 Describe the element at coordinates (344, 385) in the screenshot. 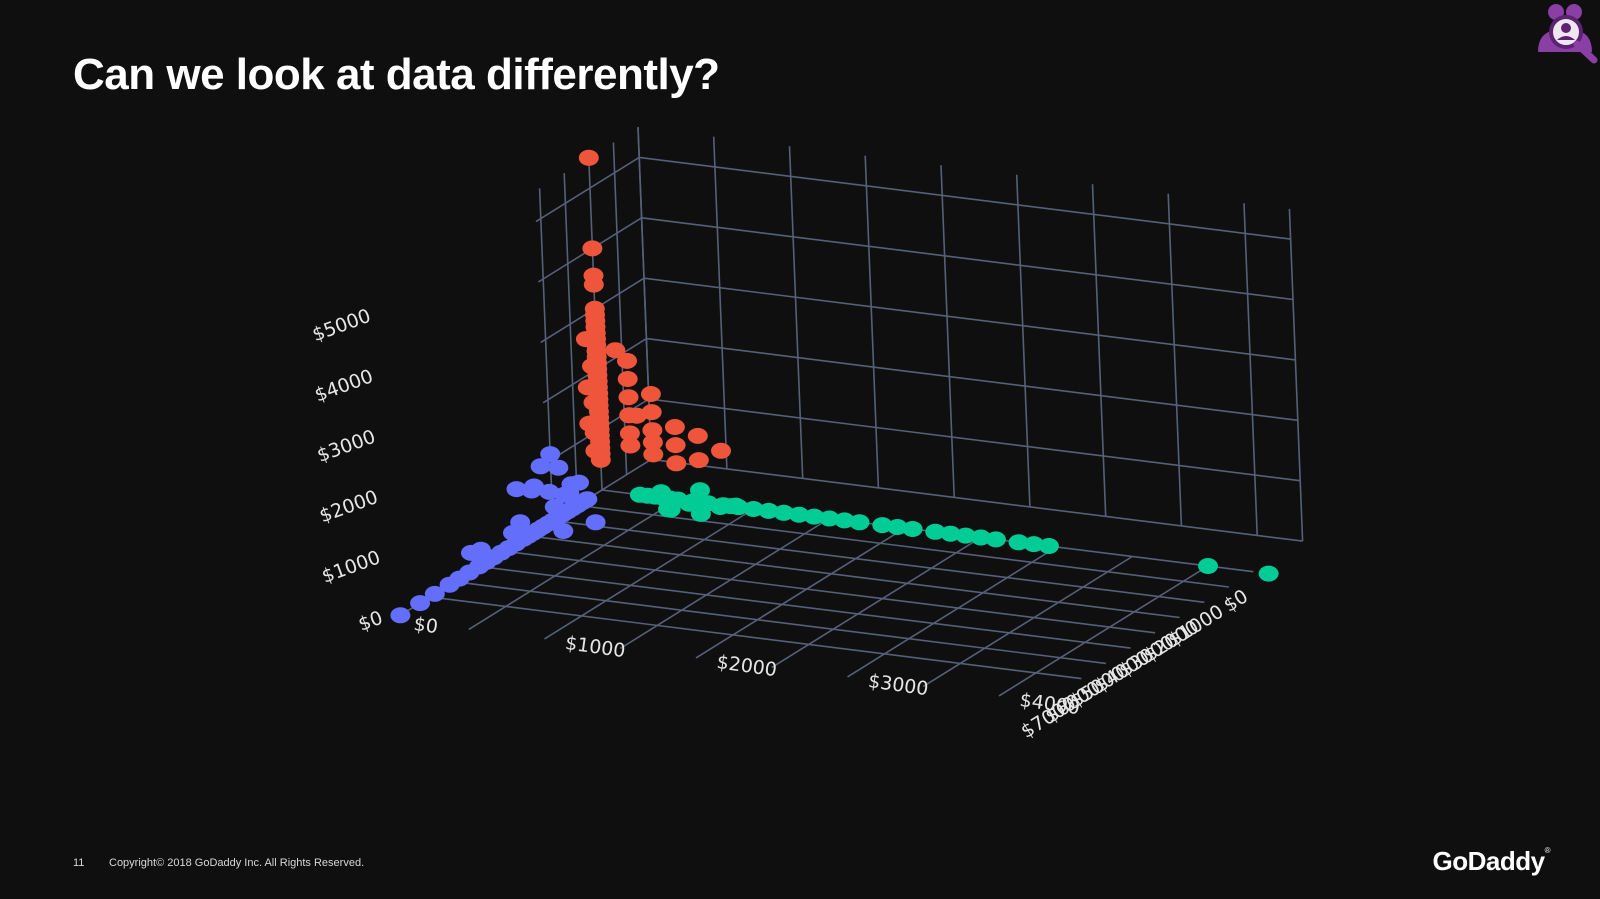

I see `z-tick-label: $4000` at that location.